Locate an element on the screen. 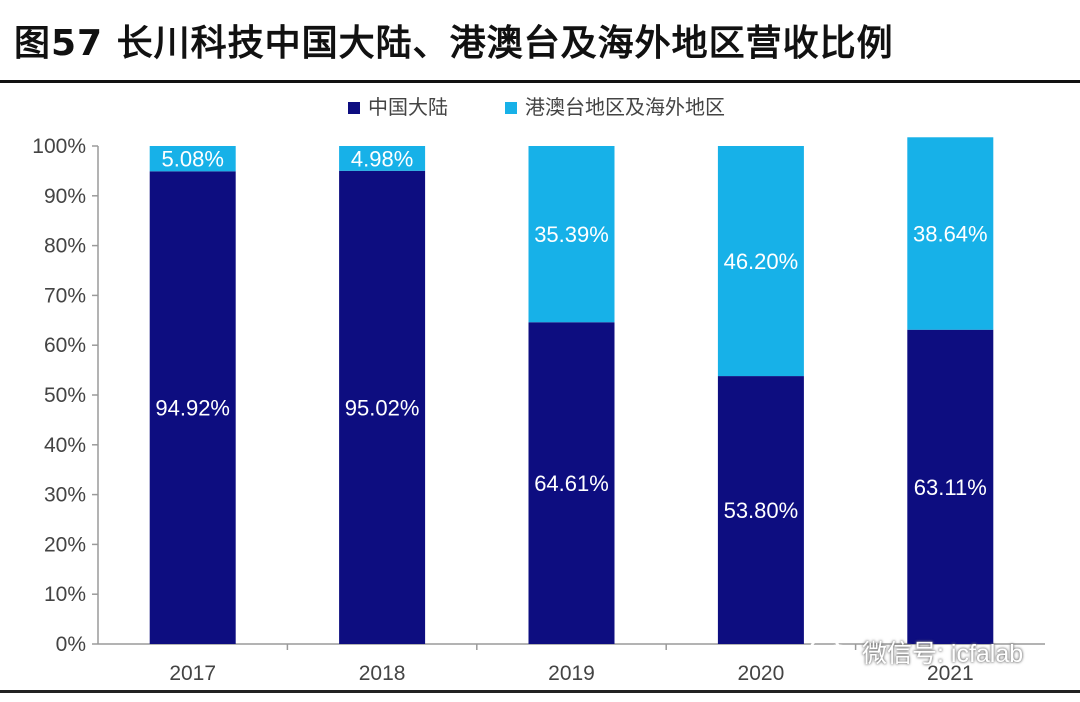  bar-overseas-2021 is located at coordinates (950, 233).